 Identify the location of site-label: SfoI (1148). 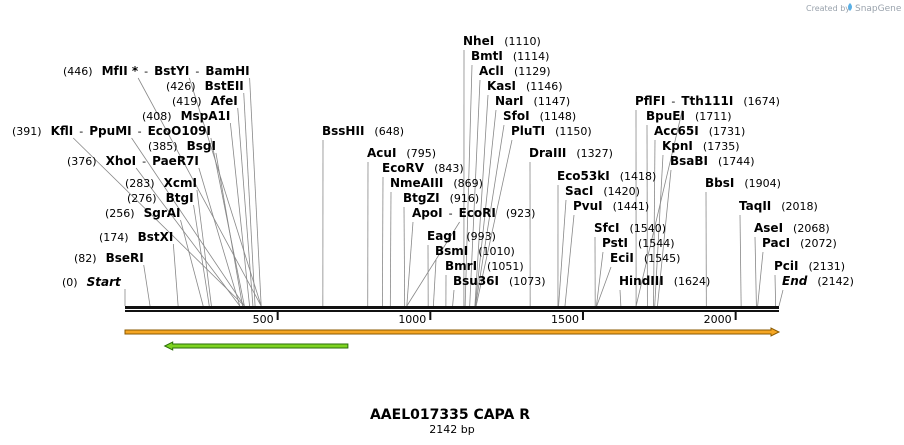
(539, 116).